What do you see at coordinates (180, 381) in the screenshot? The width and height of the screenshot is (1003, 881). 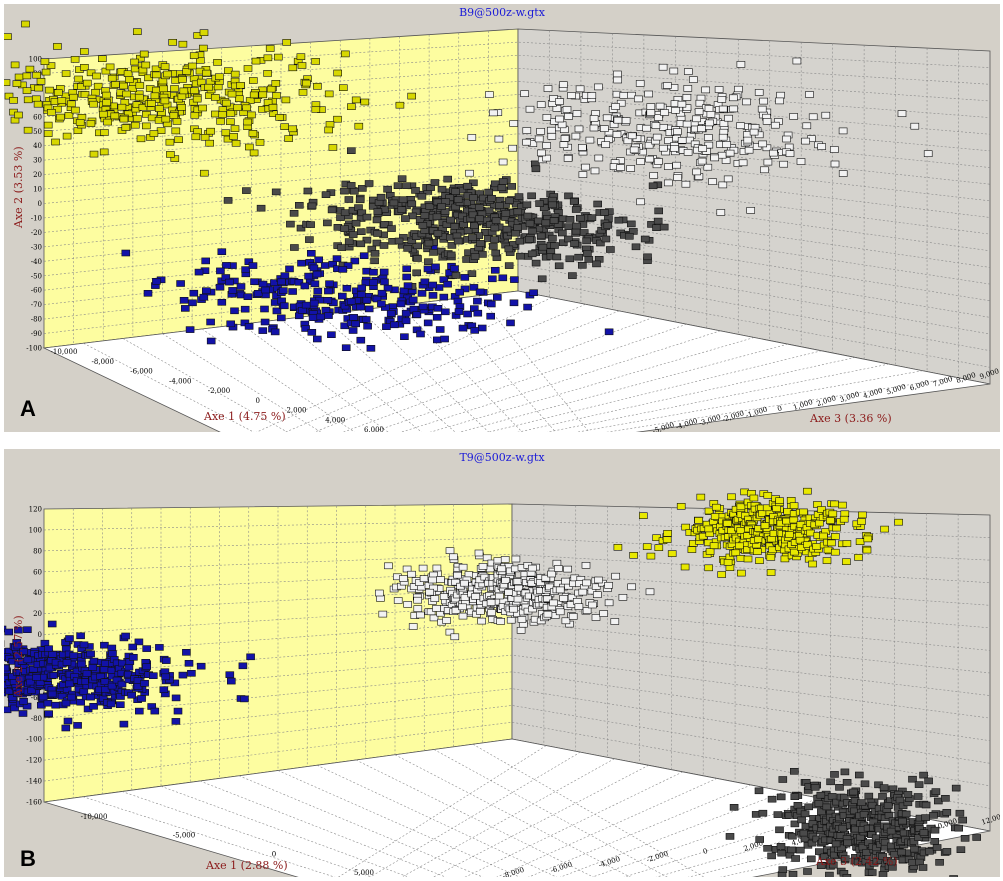 I see `chart-a-xtick: -4,000` at bounding box center [180, 381].